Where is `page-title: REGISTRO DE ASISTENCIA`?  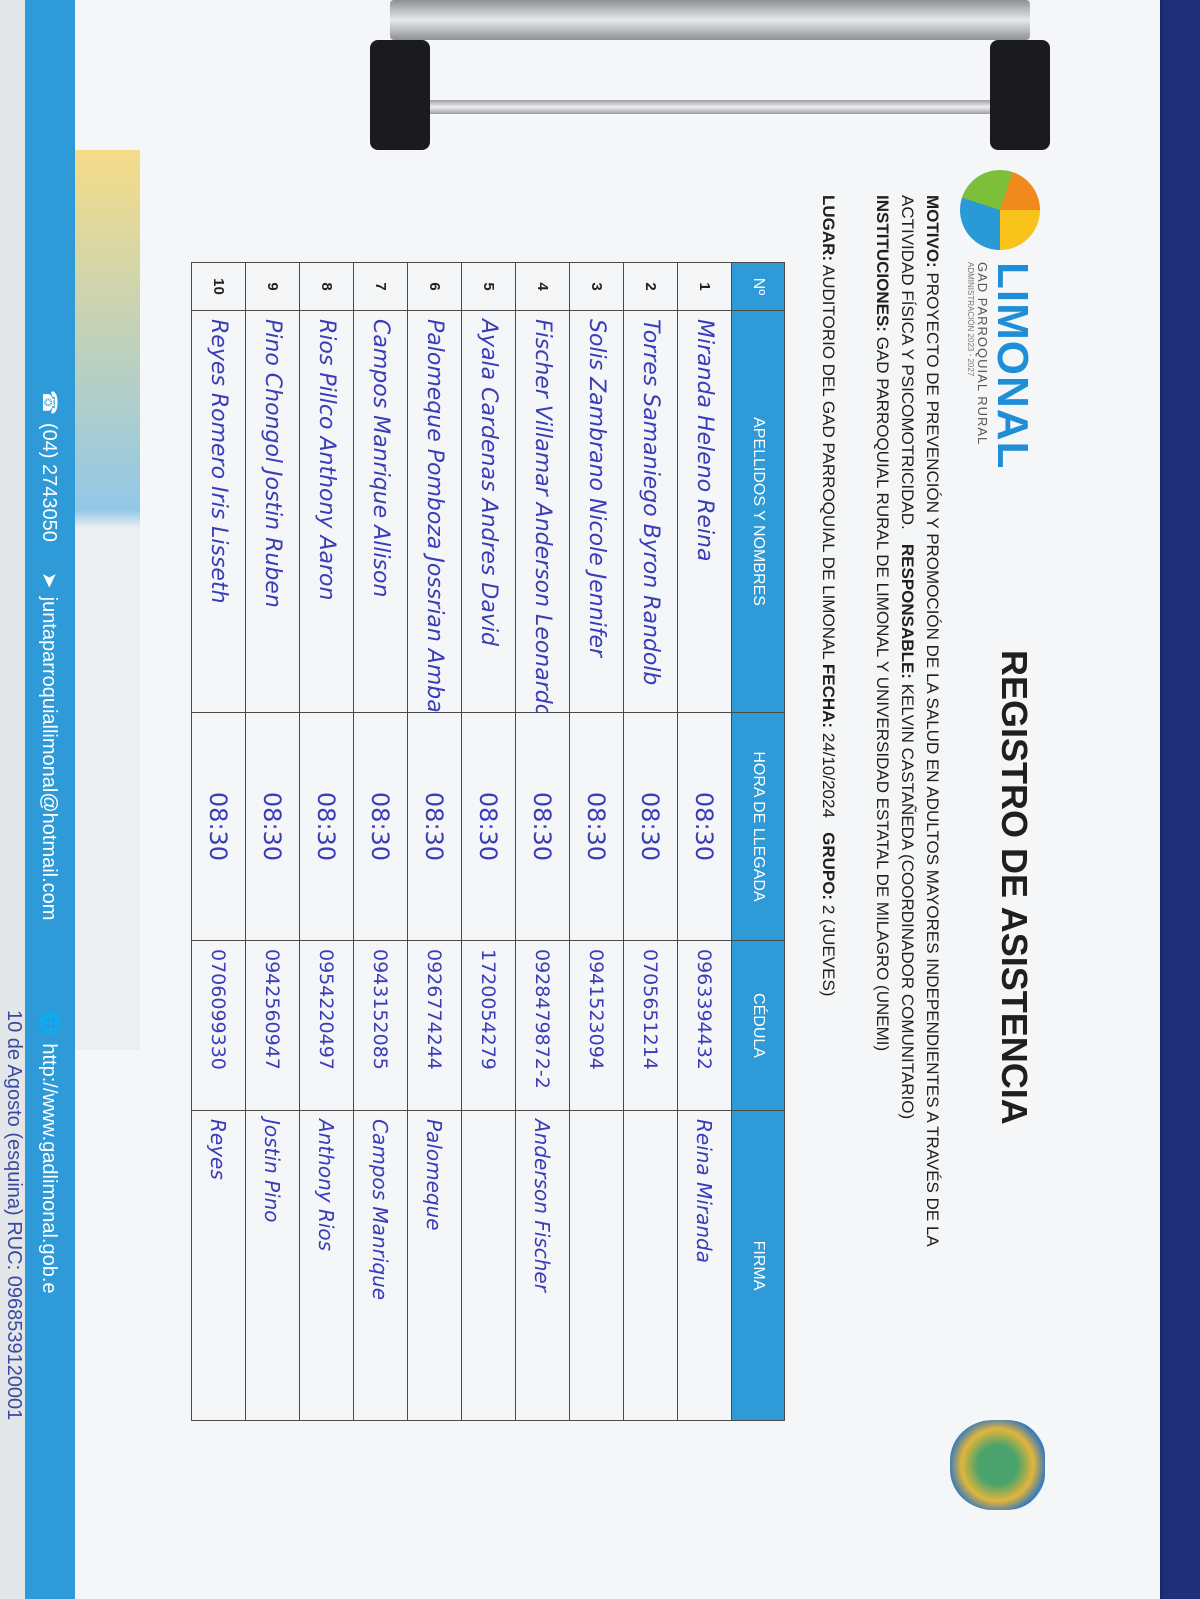
page-title: REGISTRO DE ASISTENCIA is located at coordinates (1014, 887).